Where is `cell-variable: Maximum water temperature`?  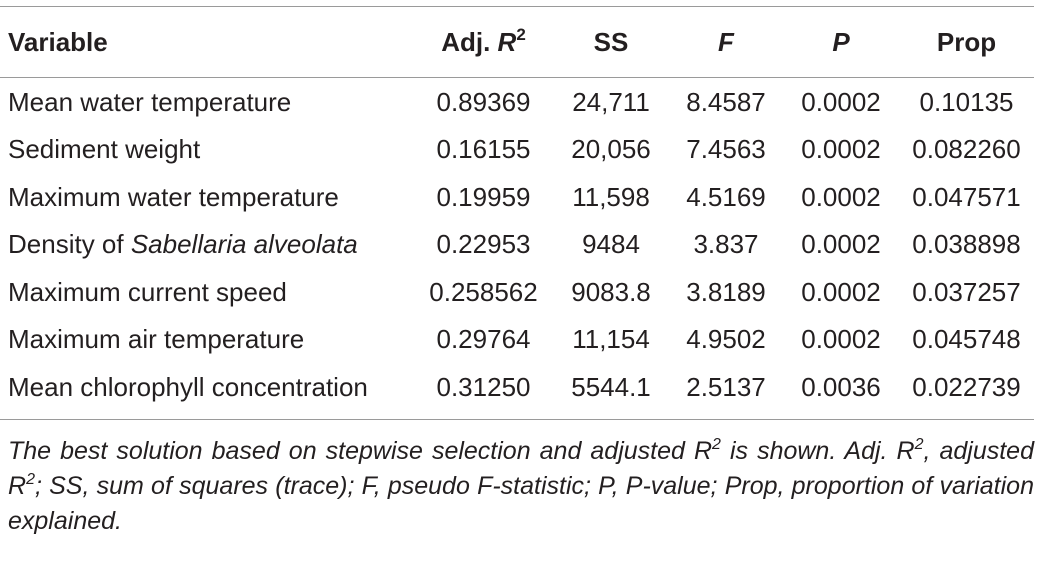
cell-variable: Maximum water temperature is located at coordinates (173, 196).